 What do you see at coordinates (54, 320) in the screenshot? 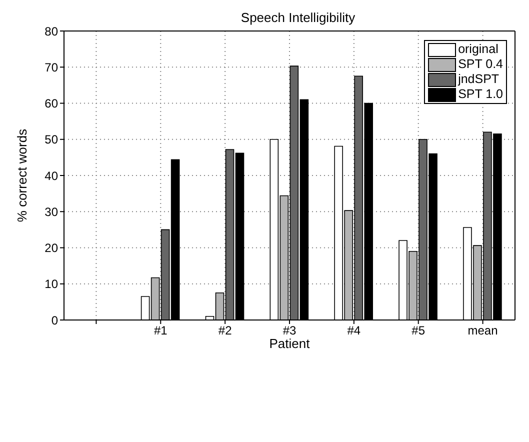
I see `y-tick-label: 0` at bounding box center [54, 320].